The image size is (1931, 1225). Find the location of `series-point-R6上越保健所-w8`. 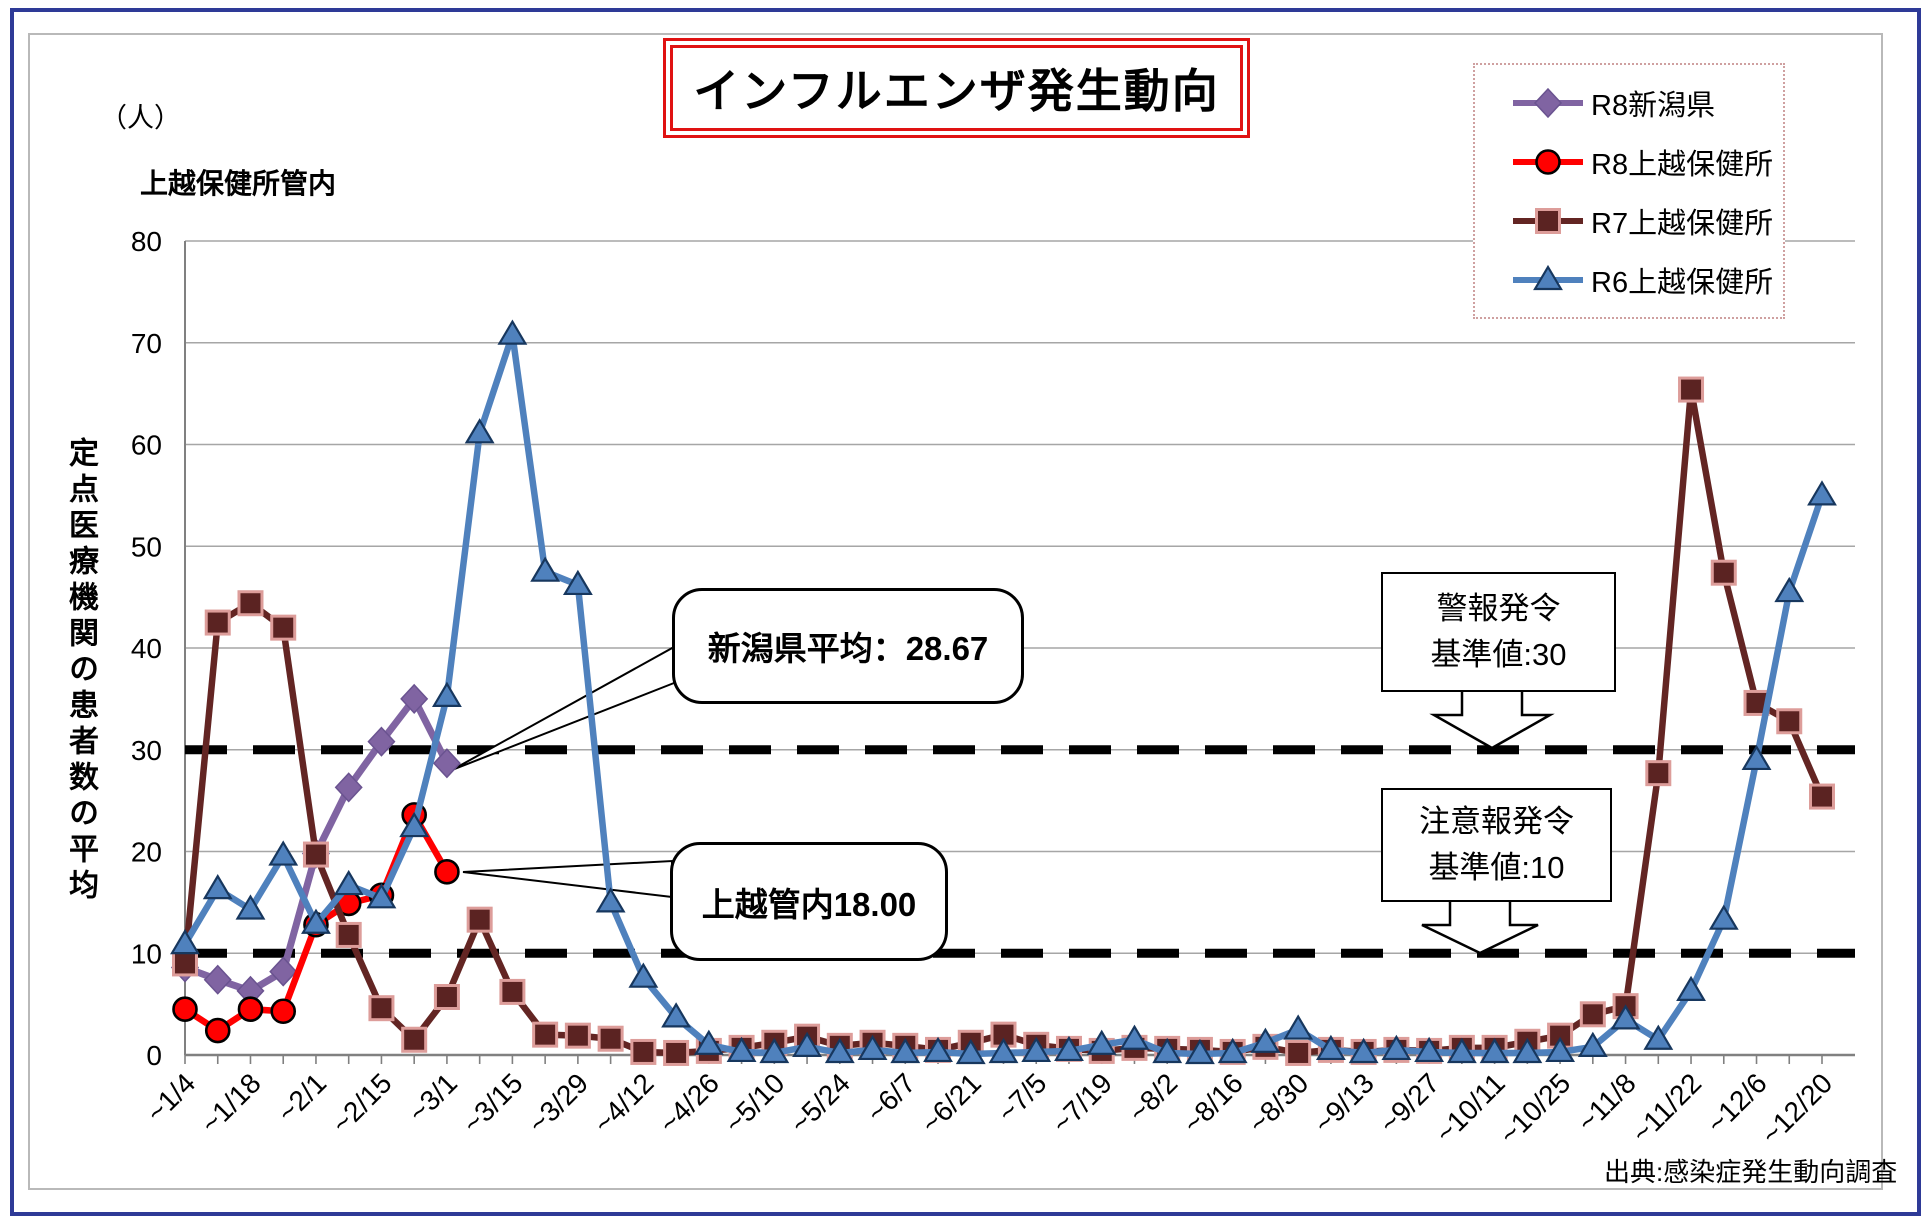

series-point-R6上越保健所-w8 is located at coordinates (446, 694).